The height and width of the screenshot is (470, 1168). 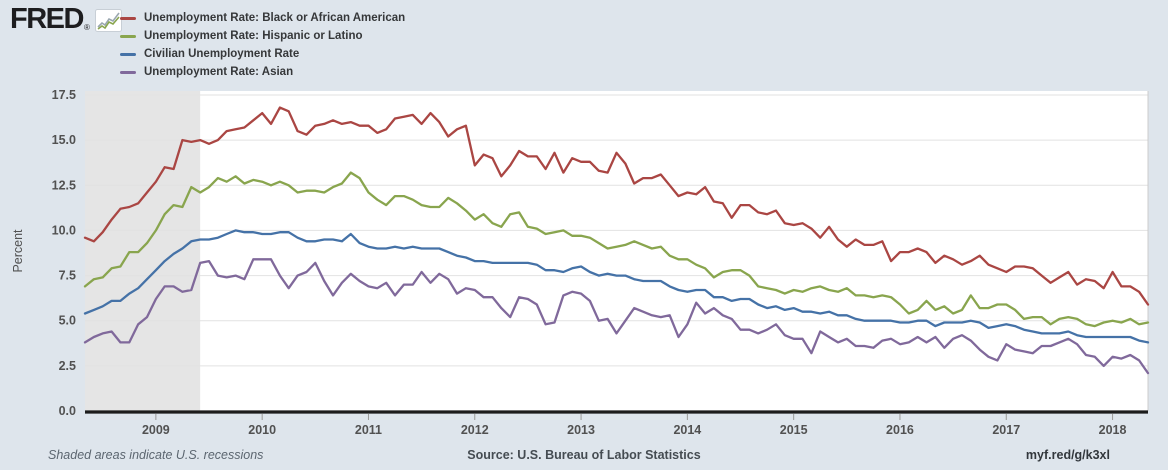 I want to click on x-axis-tick-label: 2018, so click(x=1113, y=430).